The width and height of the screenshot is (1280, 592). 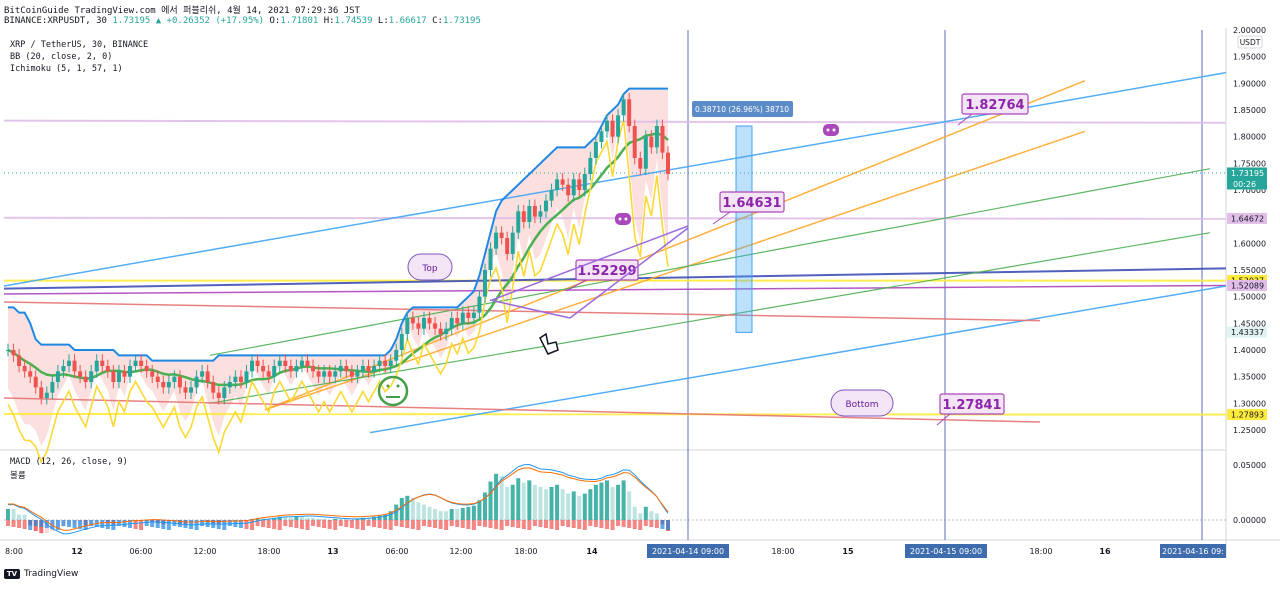 I want to click on footer-brand: TradingView, so click(x=51, y=574).